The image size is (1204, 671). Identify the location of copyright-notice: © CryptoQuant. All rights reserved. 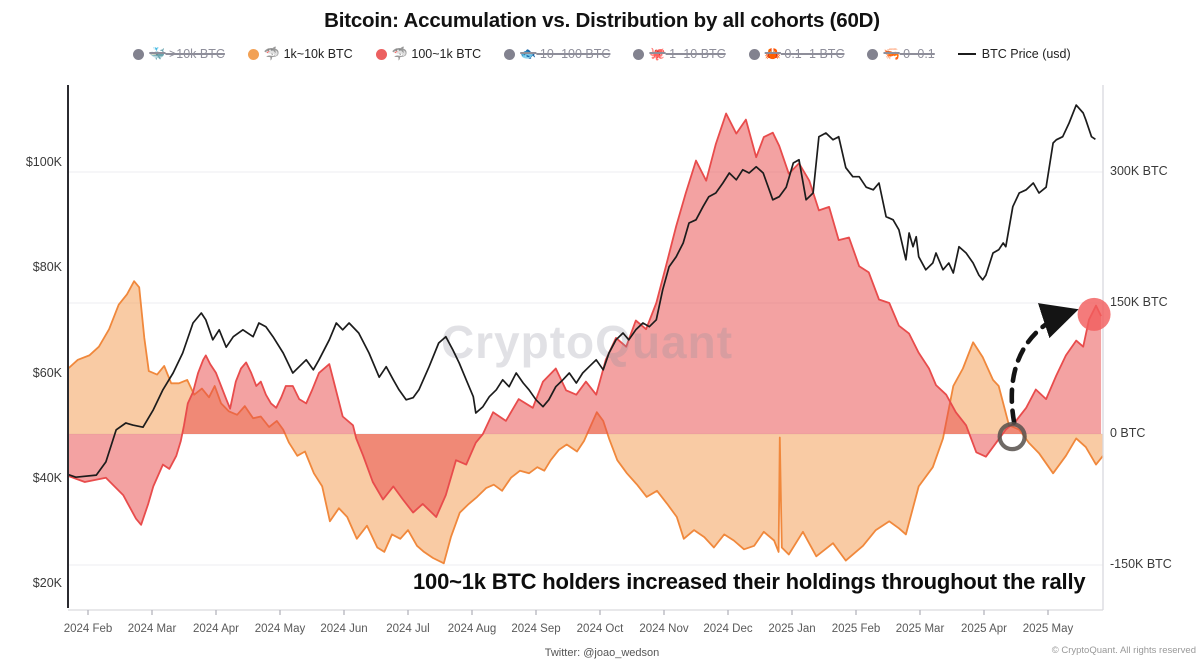
(1123, 650).